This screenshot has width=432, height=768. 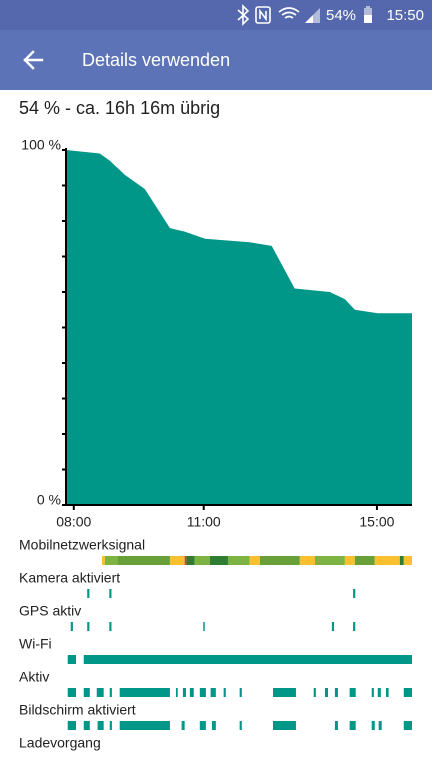 What do you see at coordinates (204, 522) in the screenshot?
I see `x-tick-label: 11:00` at bounding box center [204, 522].